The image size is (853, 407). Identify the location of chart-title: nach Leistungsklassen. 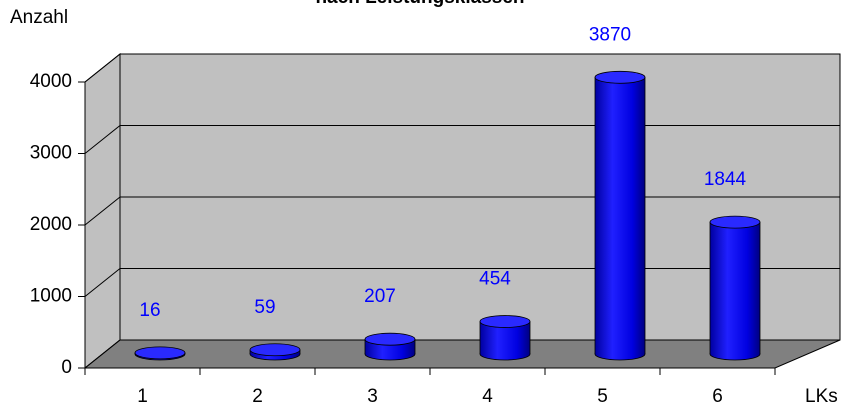
(419, 4).